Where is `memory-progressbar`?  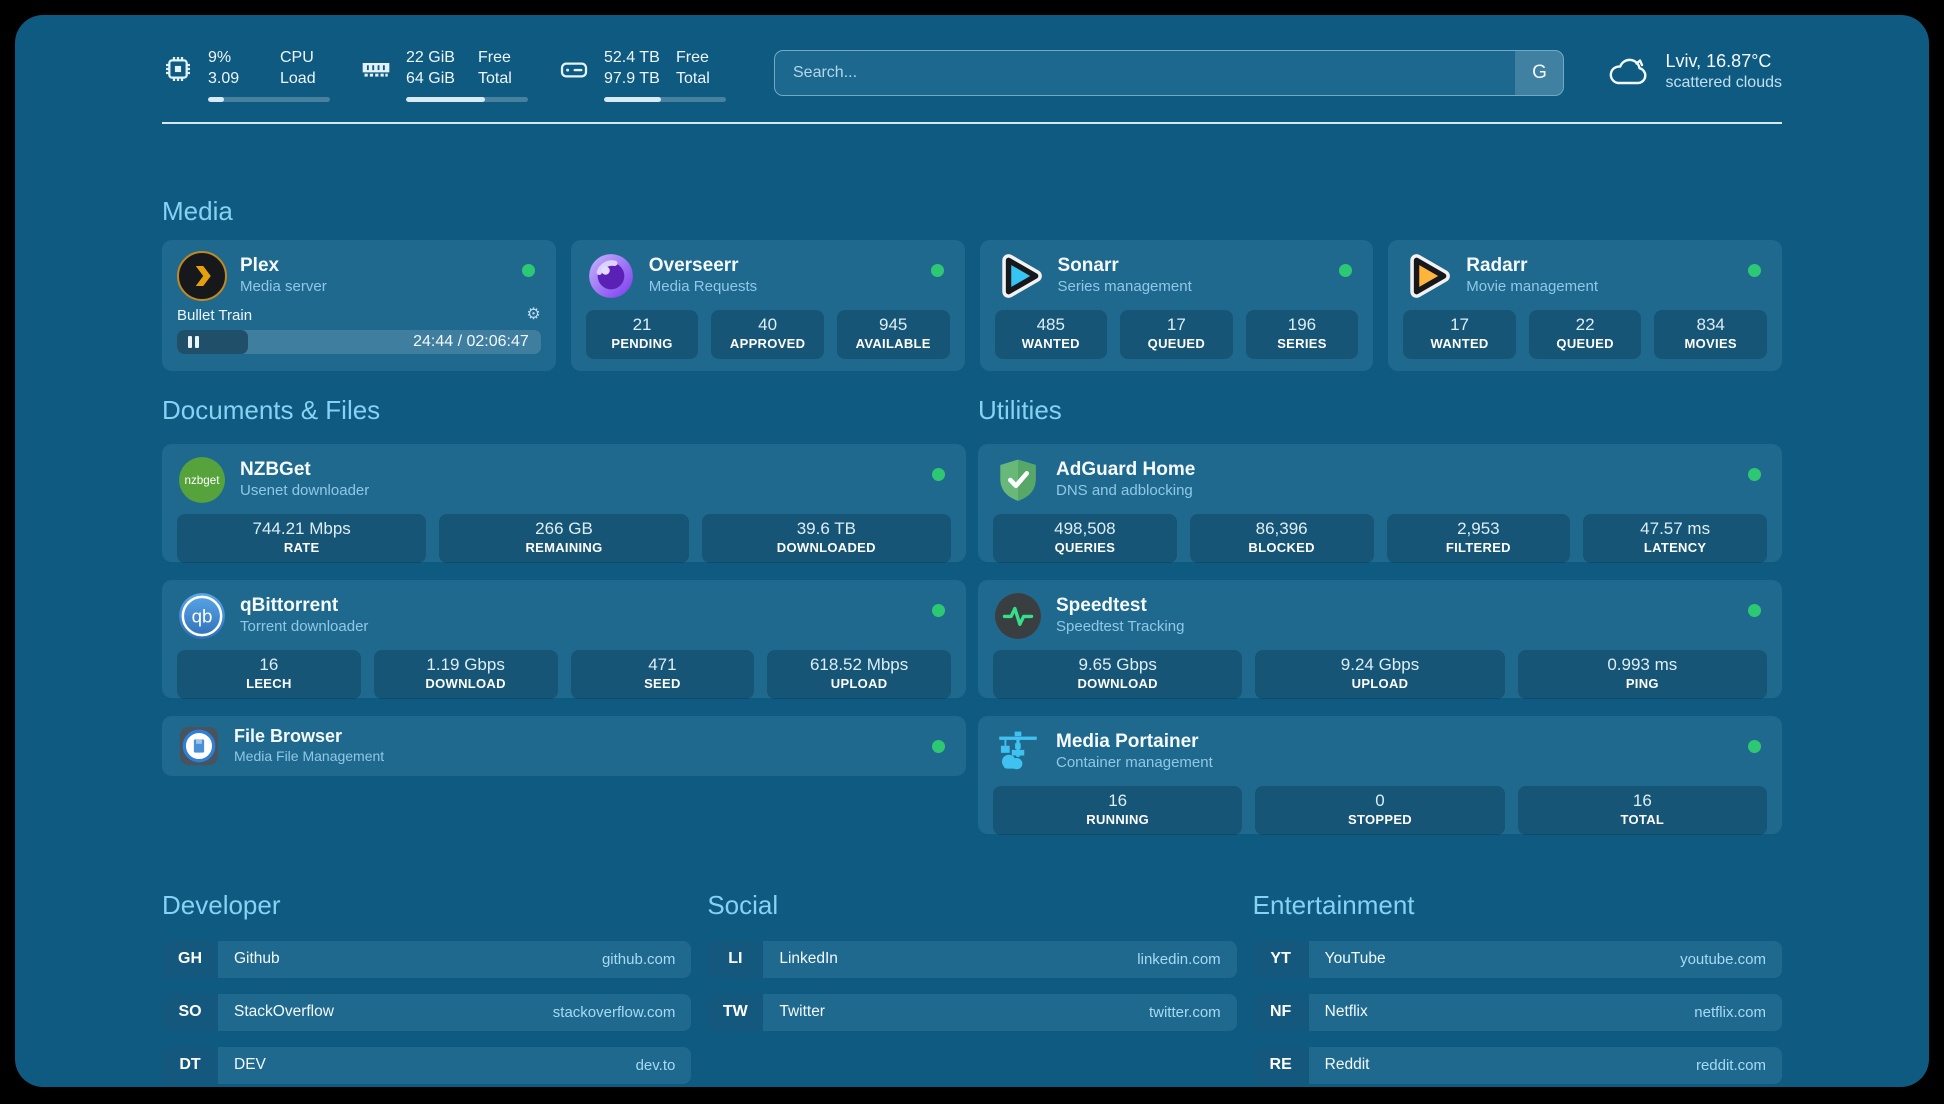
memory-progressbar is located at coordinates (467, 99).